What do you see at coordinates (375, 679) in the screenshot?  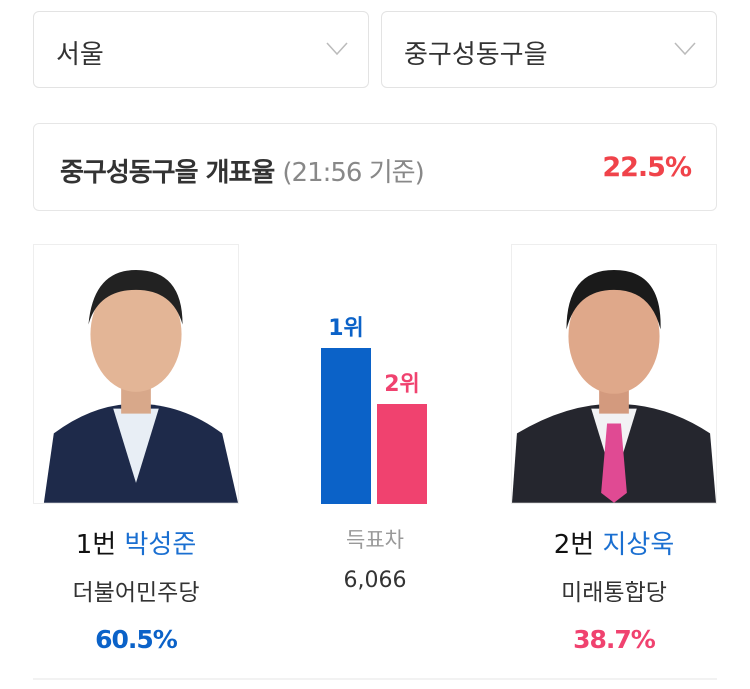 I see `divider` at bounding box center [375, 679].